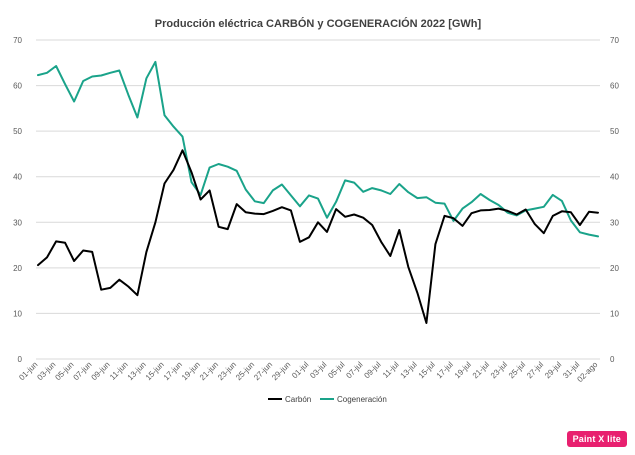  What do you see at coordinates (17, 131) in the screenshot?
I see `y-tick-left-50: 50` at bounding box center [17, 131].